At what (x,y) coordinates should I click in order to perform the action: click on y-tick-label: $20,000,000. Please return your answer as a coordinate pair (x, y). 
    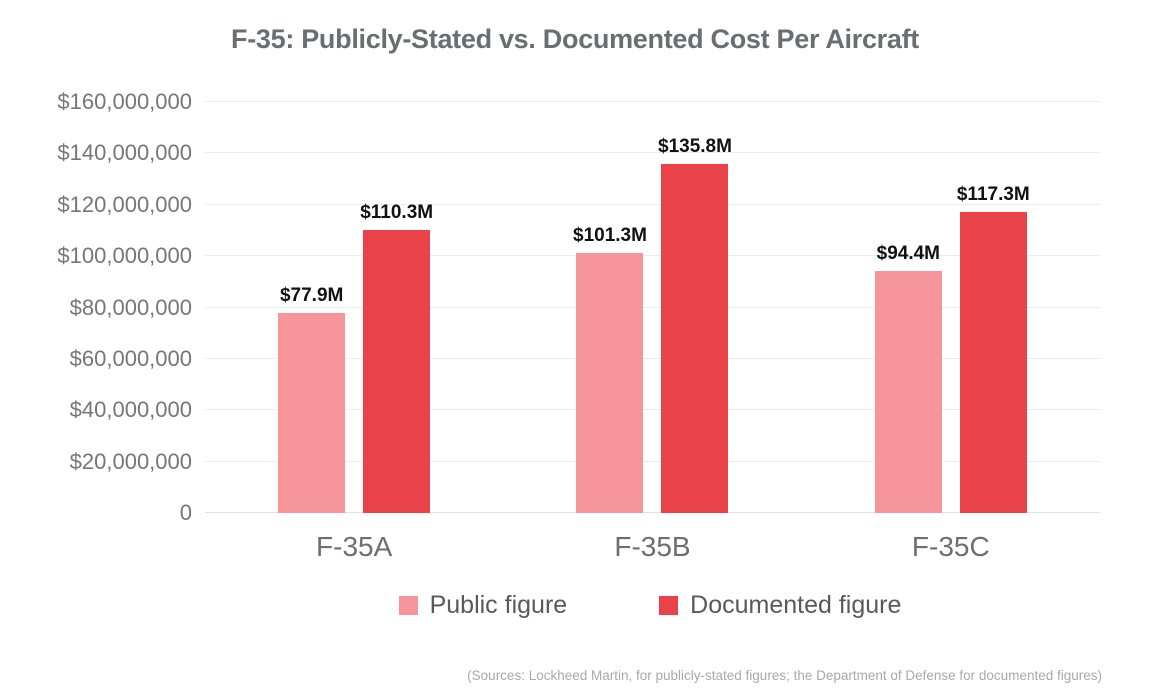
    Looking at the image, I should click on (130, 461).